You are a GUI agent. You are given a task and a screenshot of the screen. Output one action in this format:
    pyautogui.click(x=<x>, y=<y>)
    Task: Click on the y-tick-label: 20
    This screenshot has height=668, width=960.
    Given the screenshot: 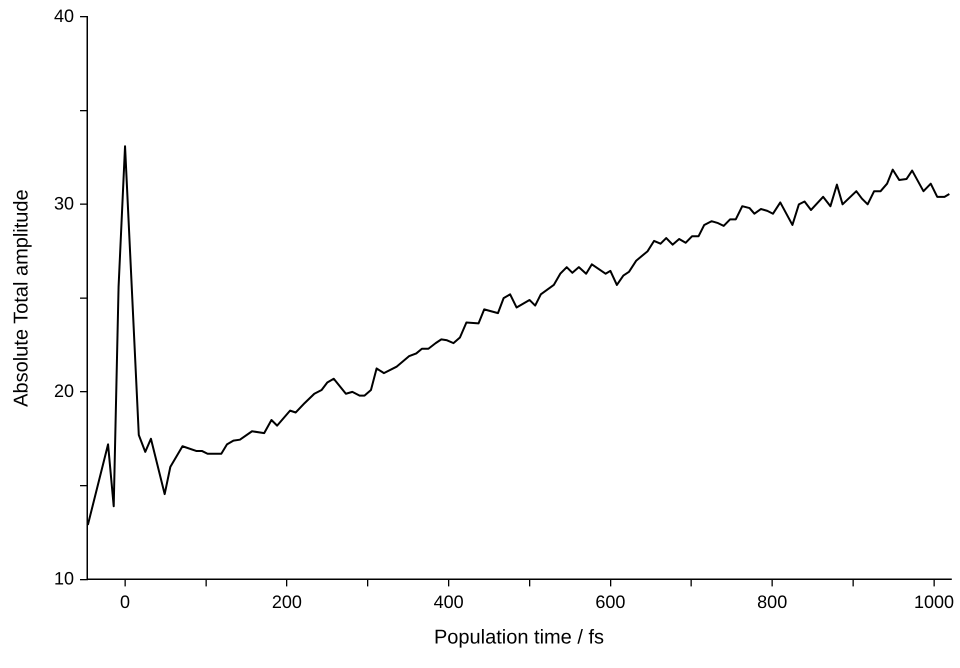 What is the action you would take?
    pyautogui.click(x=64, y=390)
    